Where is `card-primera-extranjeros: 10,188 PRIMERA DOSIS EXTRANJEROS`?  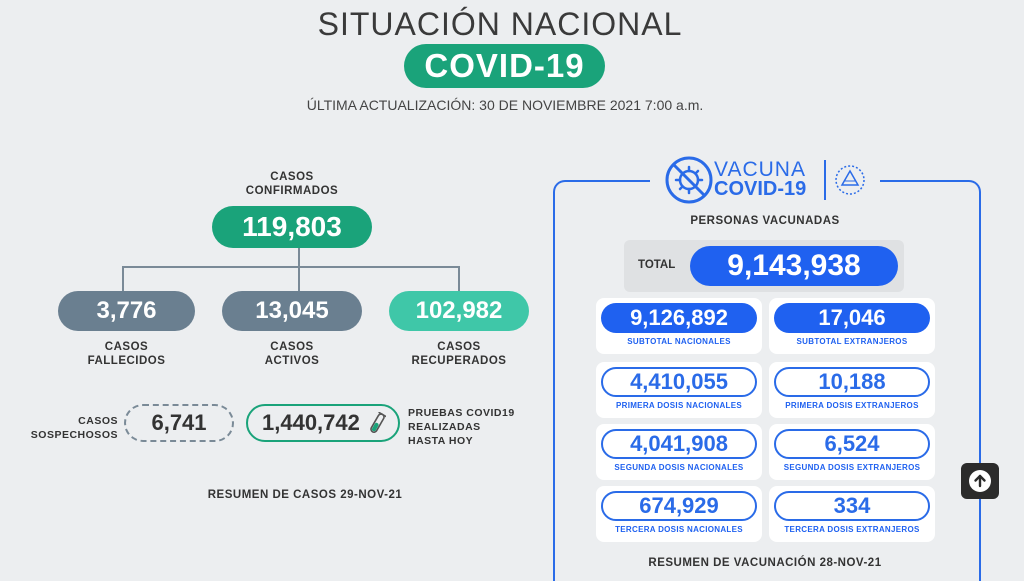 card-primera-extranjeros: 10,188 PRIMERA DOSIS EXTRANJEROS is located at coordinates (852, 390).